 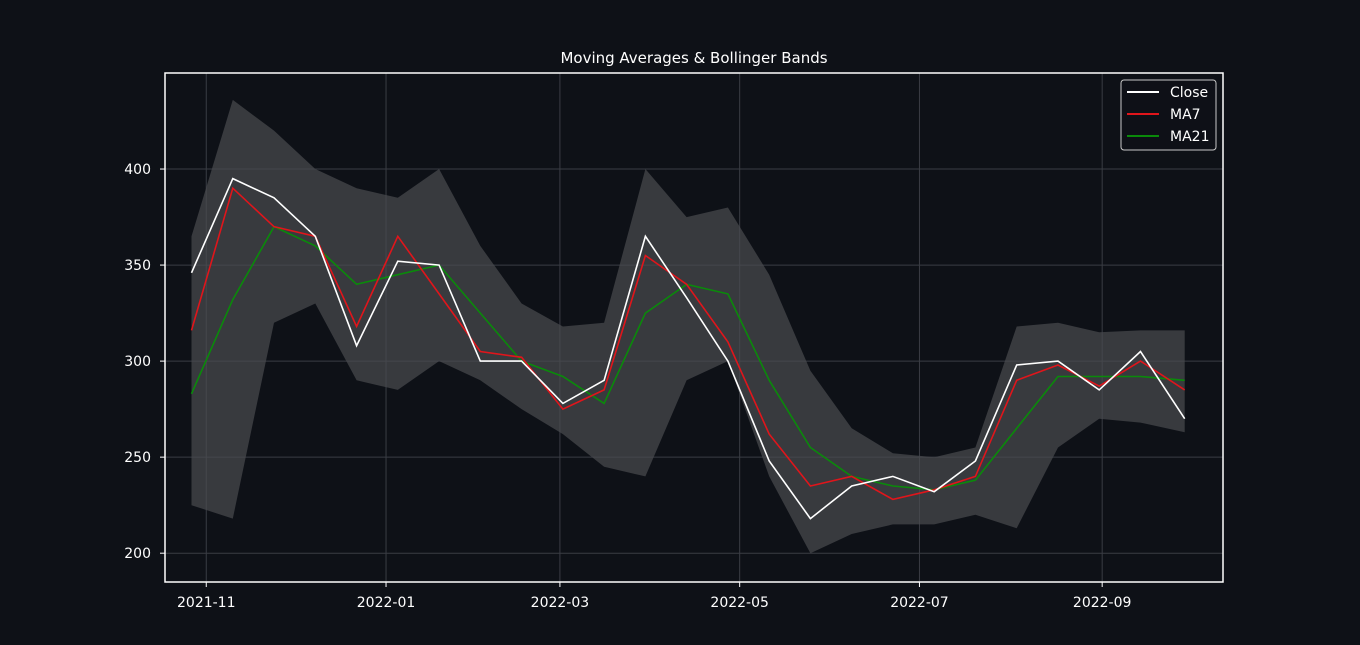 I want to click on legend-label: MA21, so click(x=1189, y=137).